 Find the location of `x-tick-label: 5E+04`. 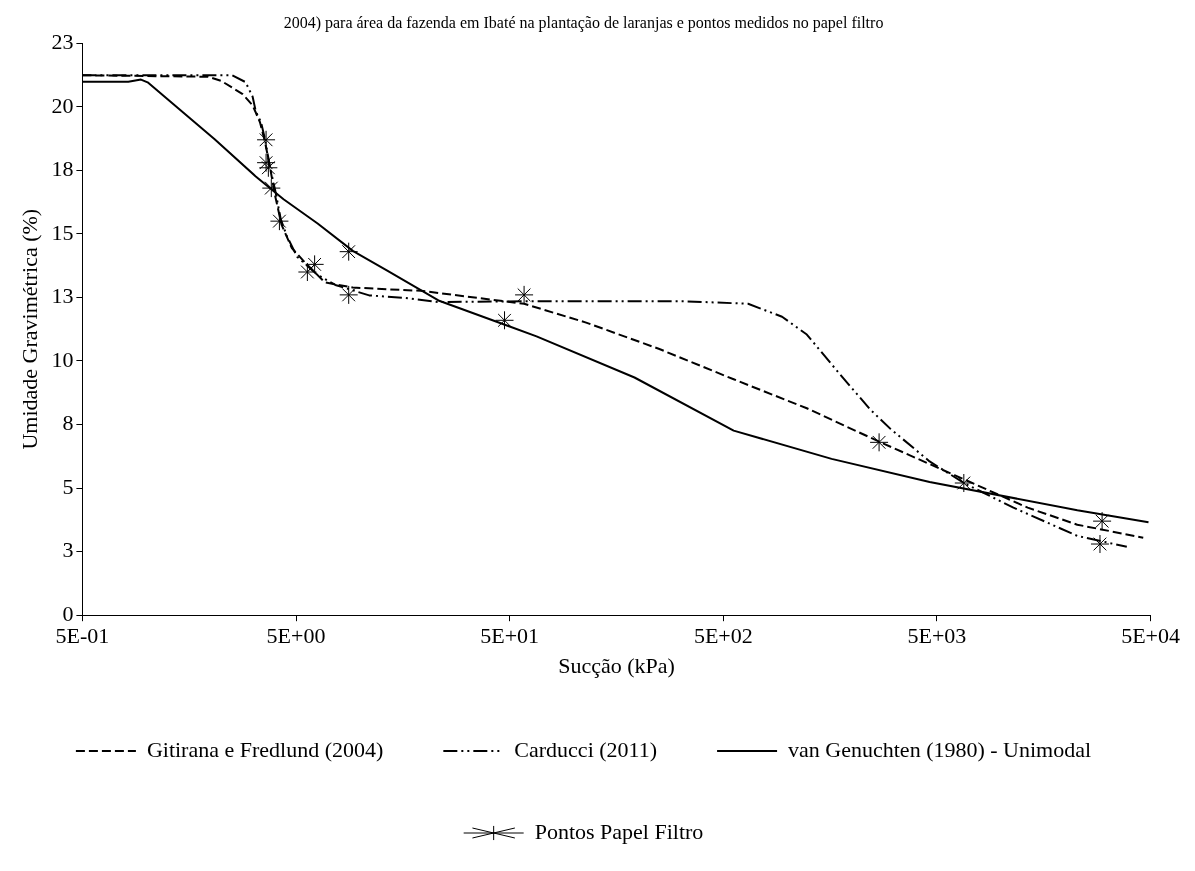

x-tick-label: 5E+04 is located at coordinates (1151, 636).